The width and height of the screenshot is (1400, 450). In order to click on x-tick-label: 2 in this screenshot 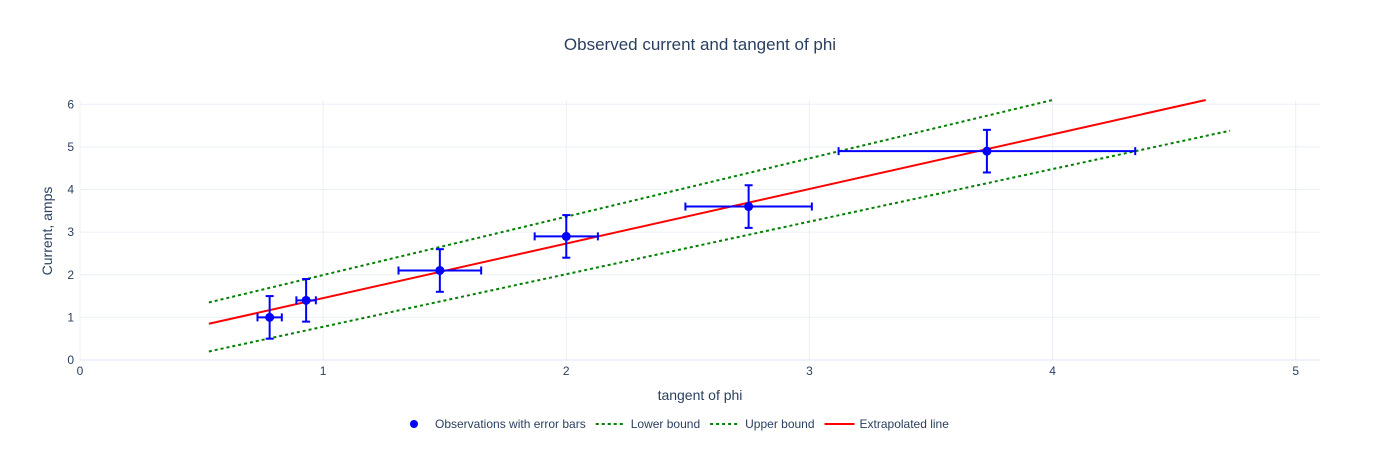, I will do `click(566, 371)`.